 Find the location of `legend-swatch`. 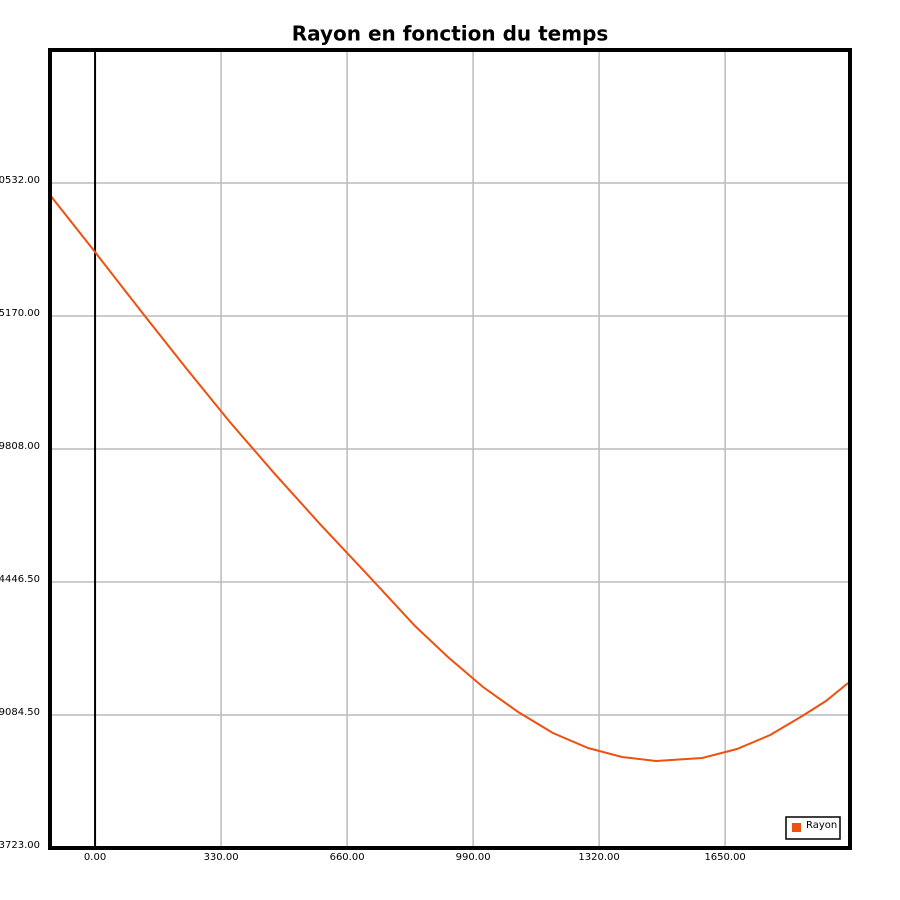

legend-swatch is located at coordinates (796, 827).